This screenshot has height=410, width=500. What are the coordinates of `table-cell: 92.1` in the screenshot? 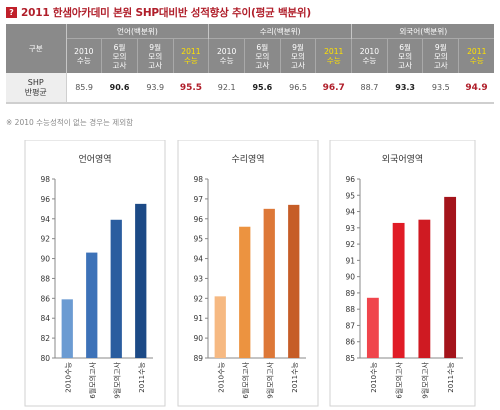 It's located at (226, 88).